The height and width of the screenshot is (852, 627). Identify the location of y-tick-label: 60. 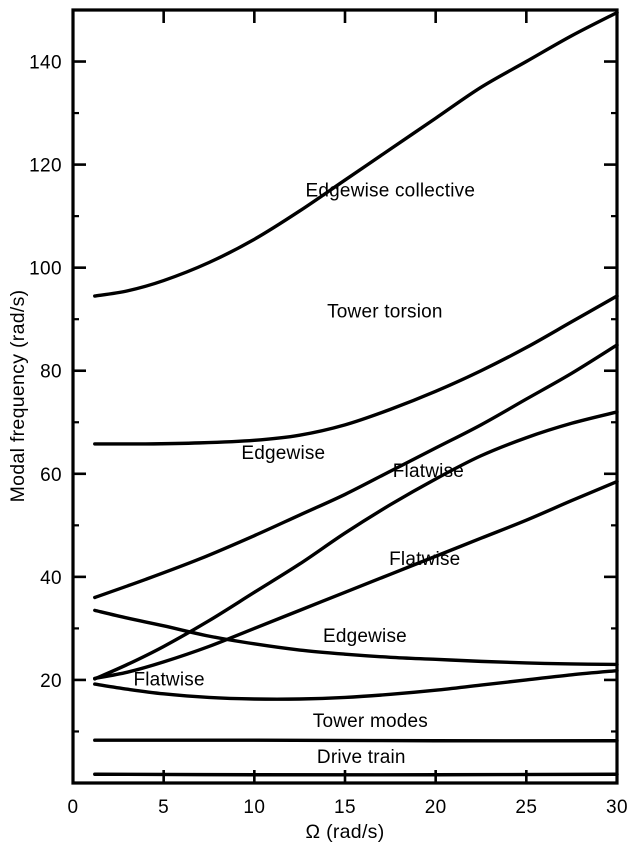
(51, 475).